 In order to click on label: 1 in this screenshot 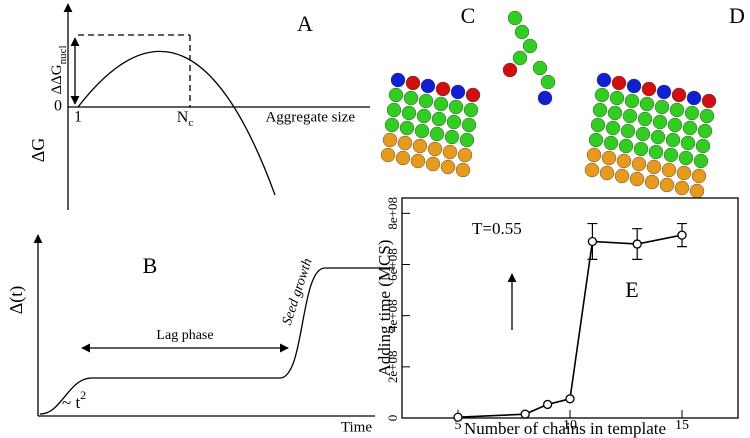, I will do `click(78, 117)`.